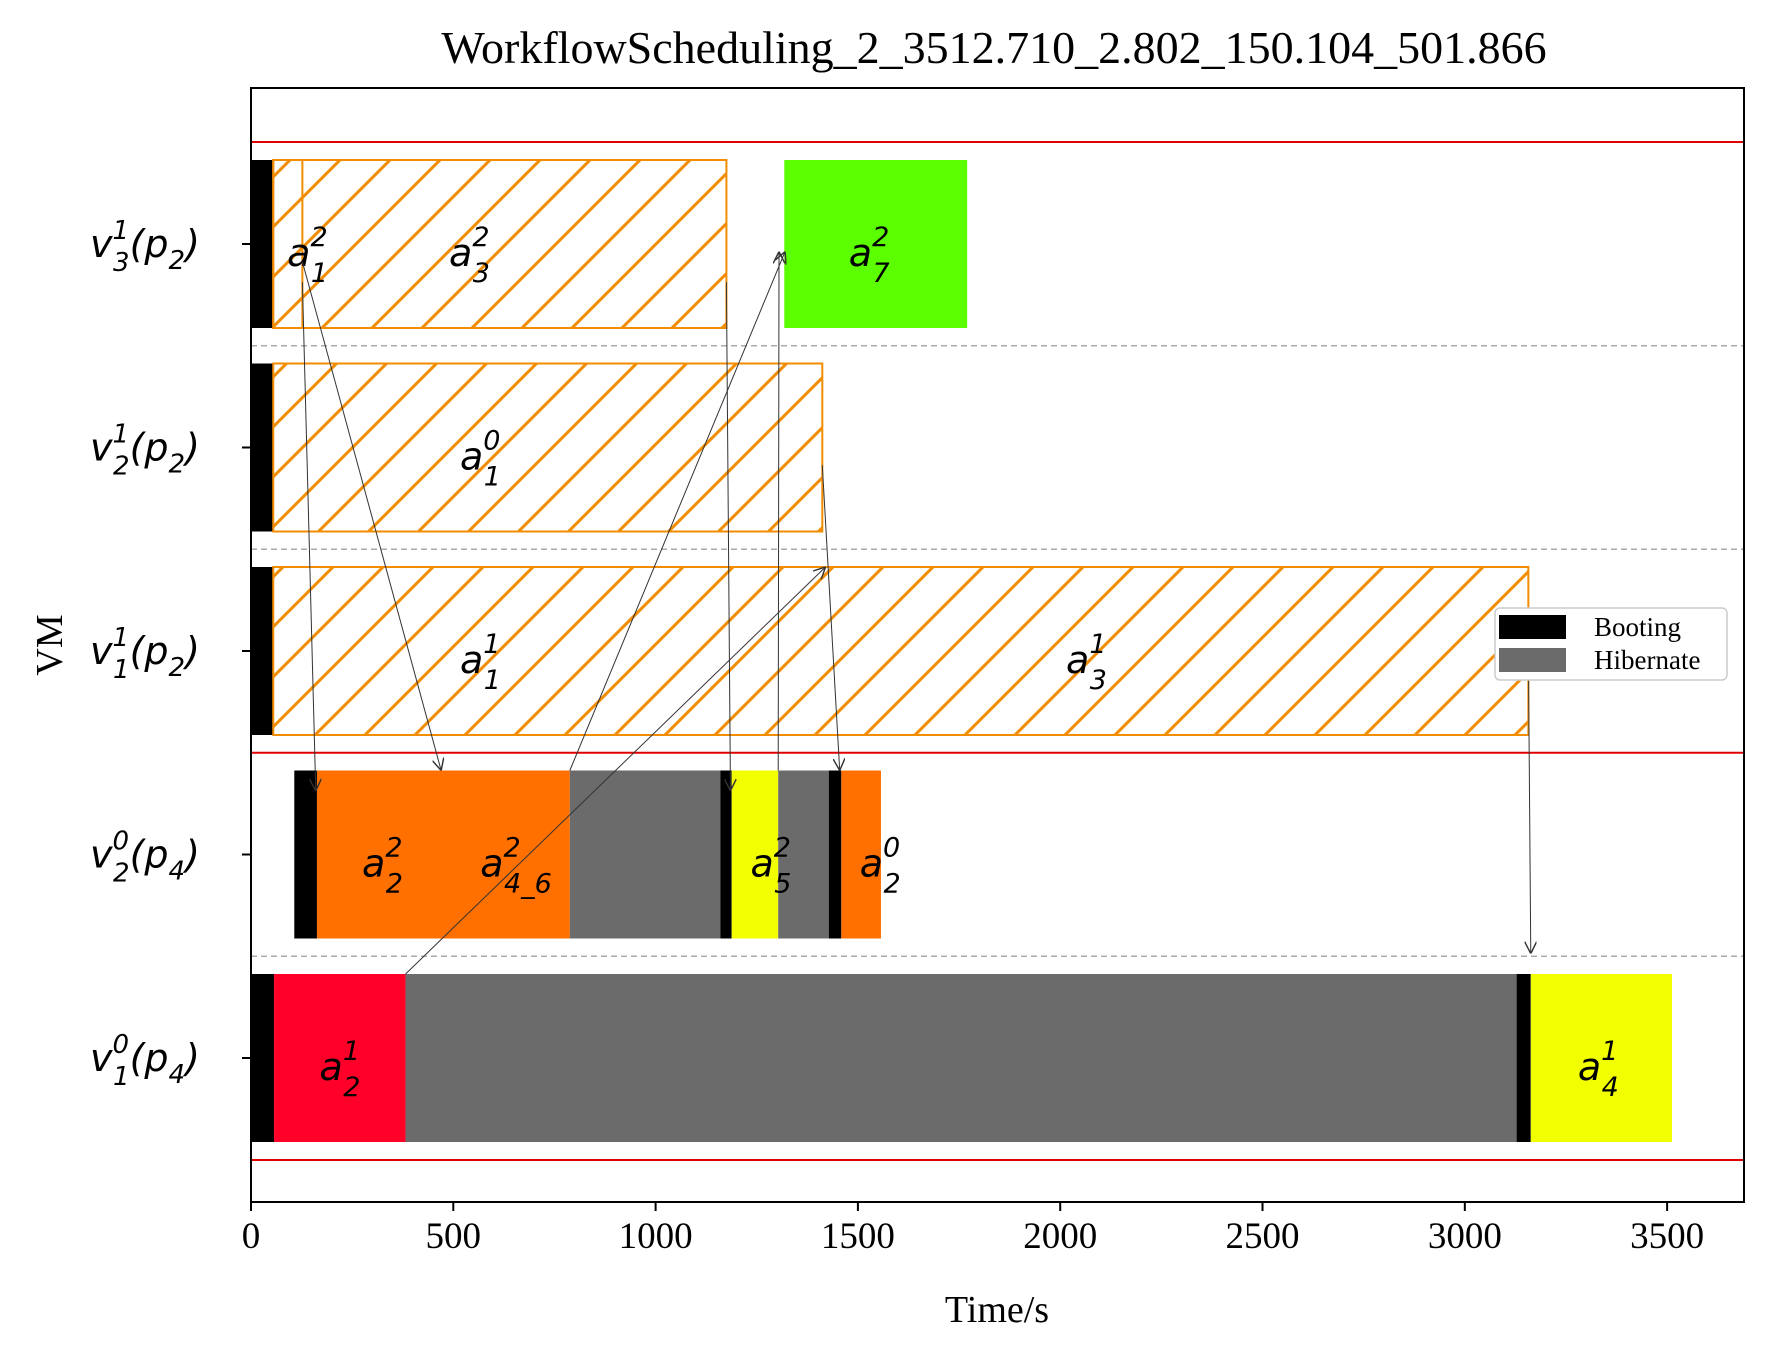 The height and width of the screenshot is (1358, 1768). What do you see at coordinates (770, 866) in the screenshot?
I see `task-label: a2 5` at bounding box center [770, 866].